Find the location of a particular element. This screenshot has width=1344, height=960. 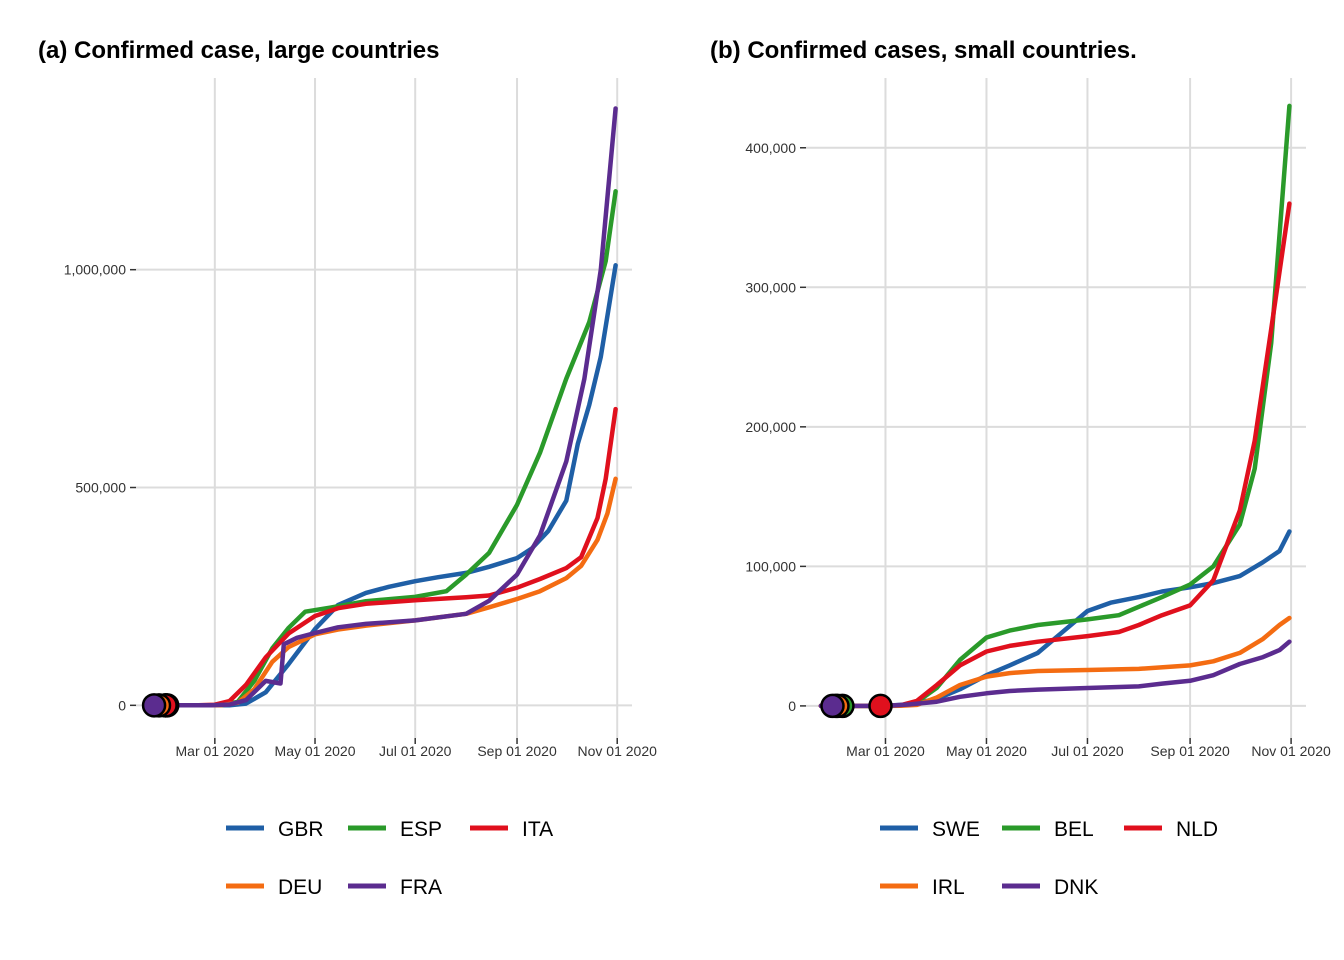

start-marker-nld is located at coordinates (880, 706).